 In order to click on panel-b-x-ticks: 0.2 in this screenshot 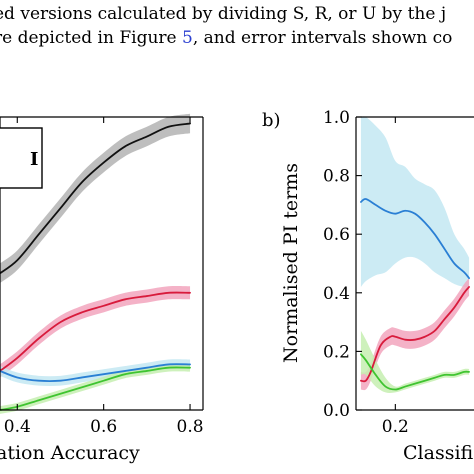, I will do `click(395, 277)`.